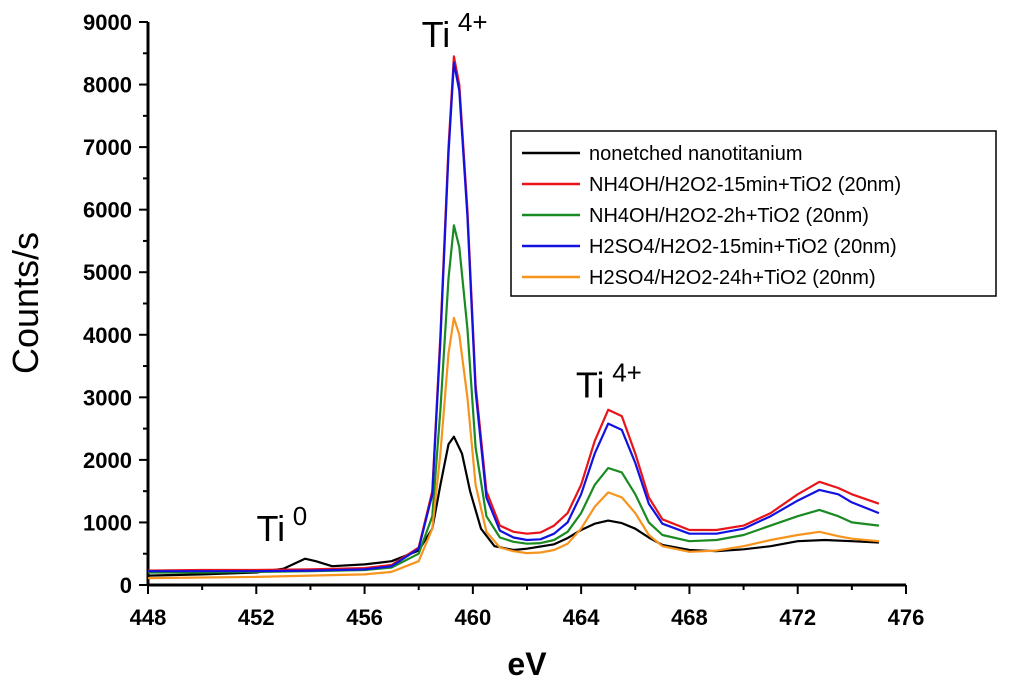 The image size is (1024, 689). What do you see at coordinates (689, 617) in the screenshot?
I see `x-tick-label: 468` at bounding box center [689, 617].